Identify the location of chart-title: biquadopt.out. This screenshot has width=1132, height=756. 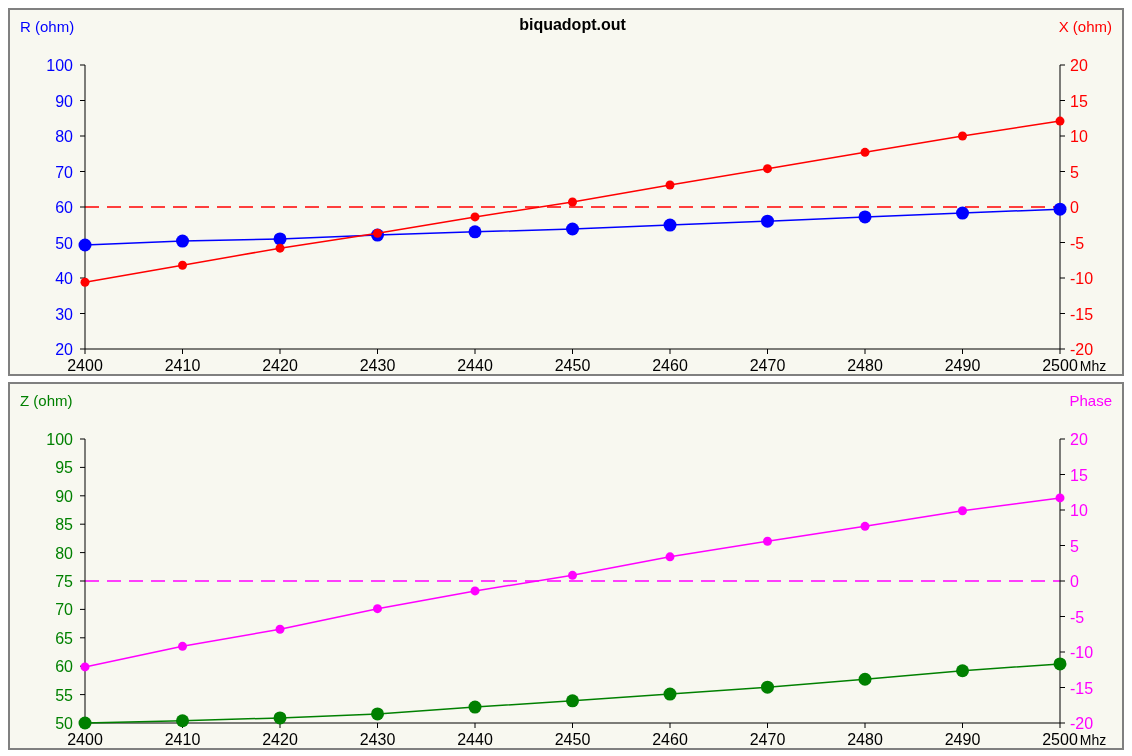
(573, 24).